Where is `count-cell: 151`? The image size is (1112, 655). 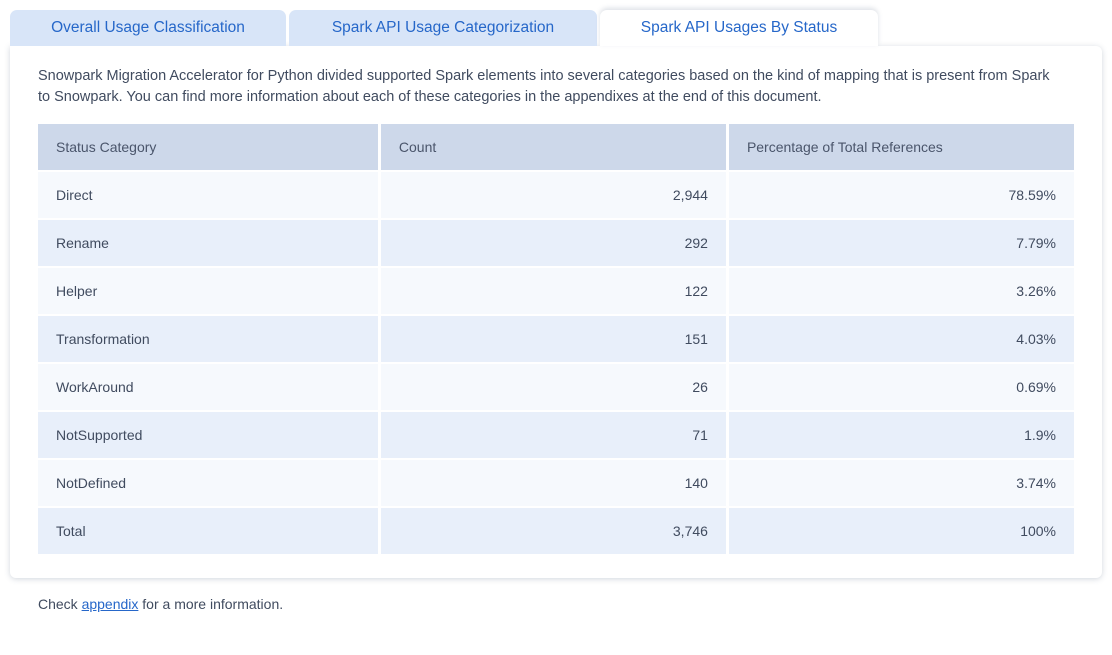 count-cell: 151 is located at coordinates (553, 339).